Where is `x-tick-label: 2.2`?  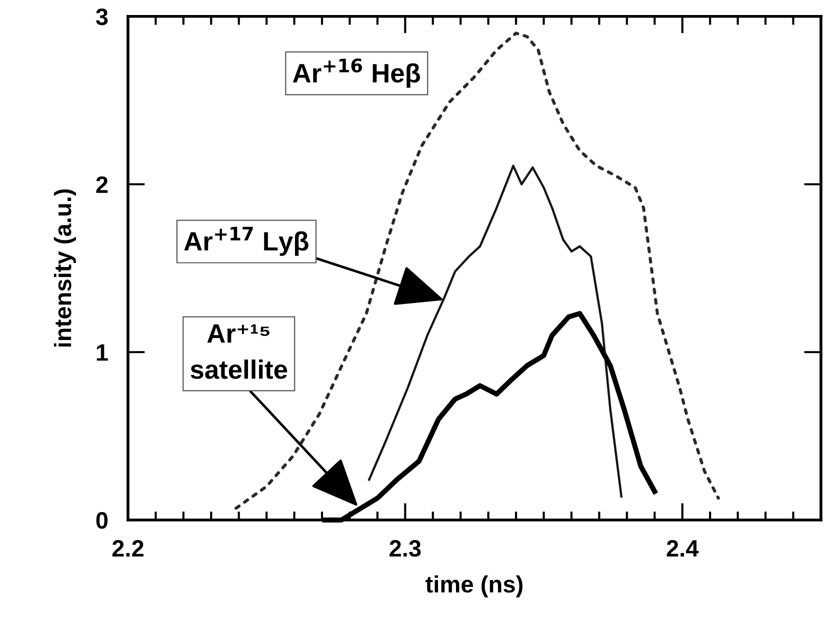 x-tick-label: 2.2 is located at coordinates (128, 548).